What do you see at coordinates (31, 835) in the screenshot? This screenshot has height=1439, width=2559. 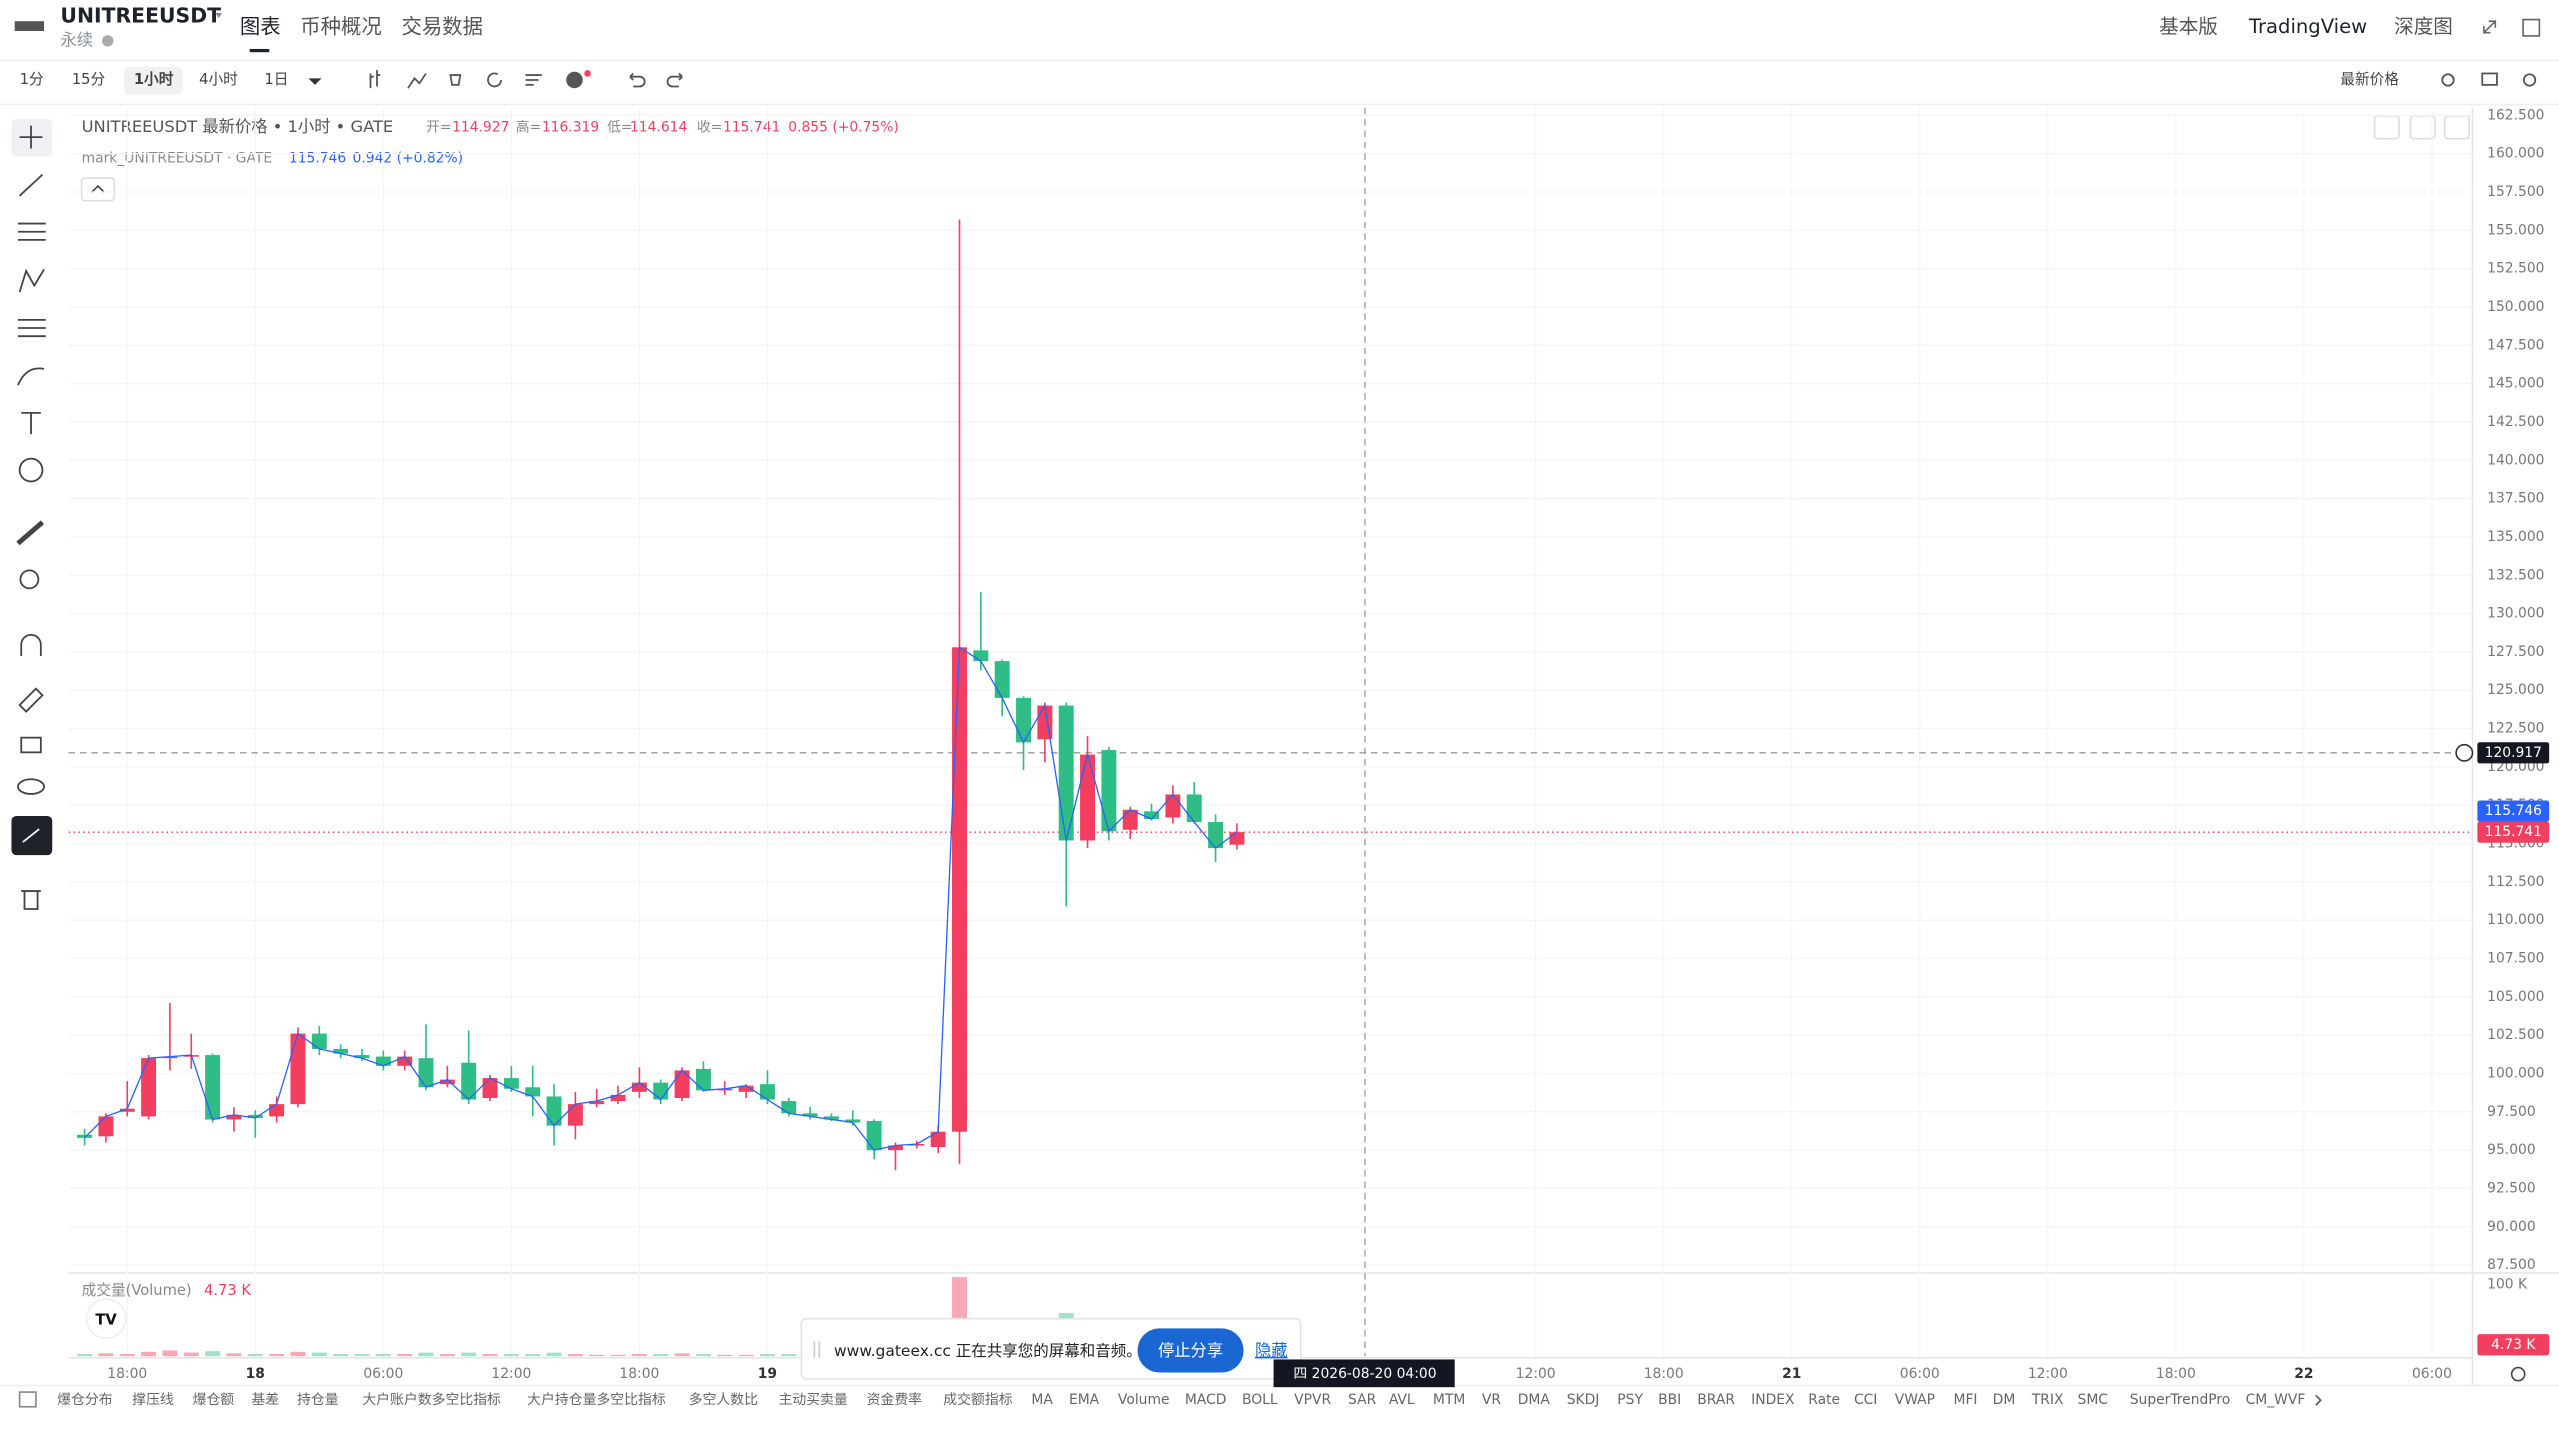 I see `link-tool` at bounding box center [31, 835].